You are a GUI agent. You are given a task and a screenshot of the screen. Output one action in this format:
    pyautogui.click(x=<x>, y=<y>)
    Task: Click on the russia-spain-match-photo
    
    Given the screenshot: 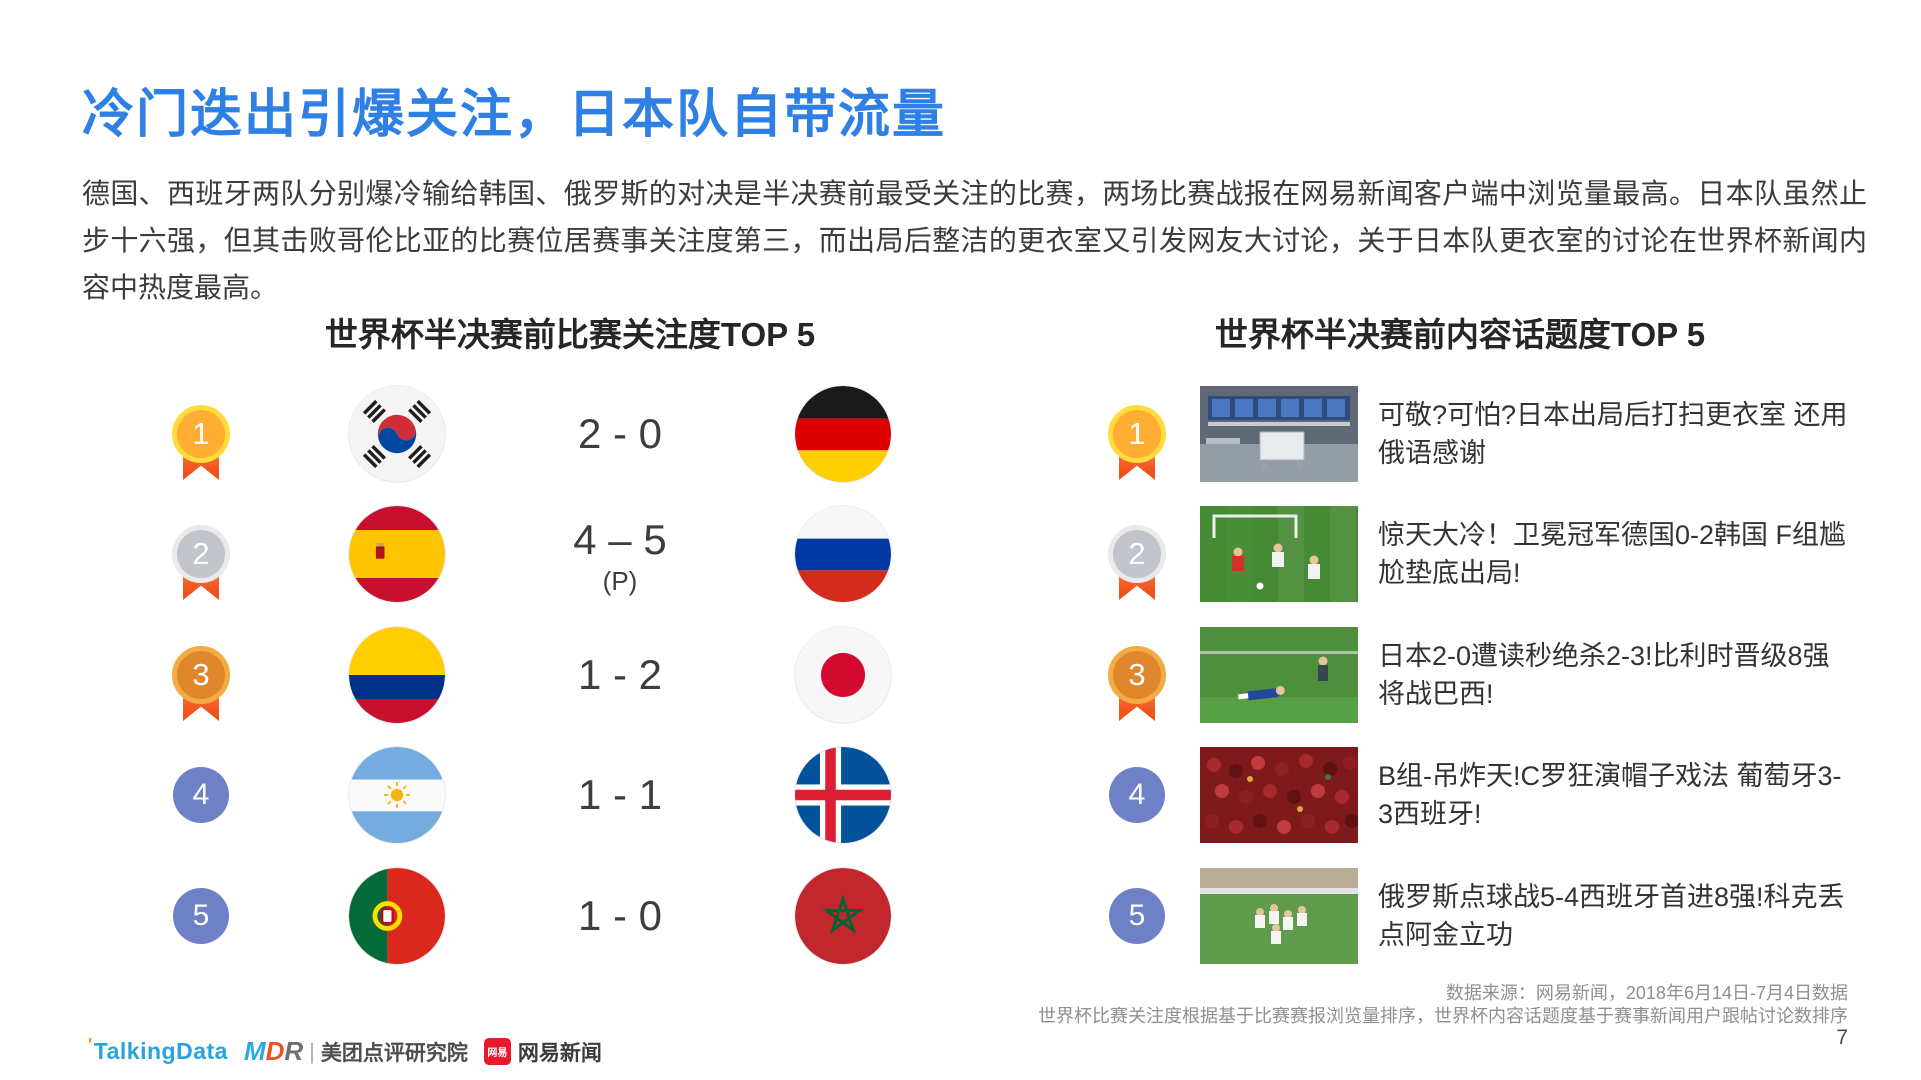 What is the action you would take?
    pyautogui.click(x=1279, y=916)
    